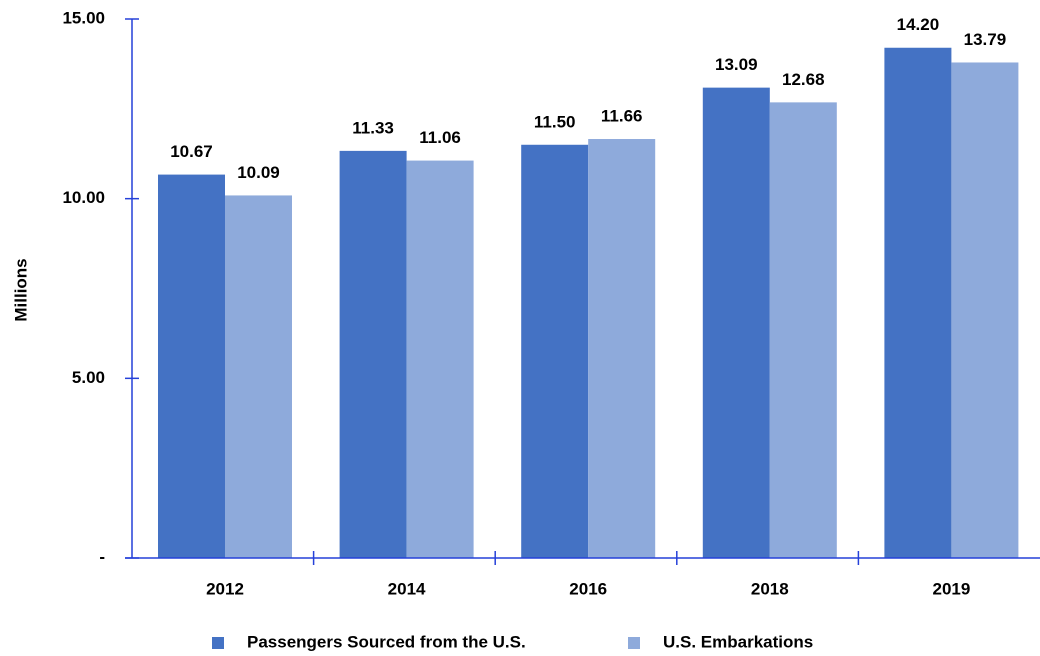 Image resolution: width=1040 pixels, height=656 pixels. I want to click on y-tick-label: 15.00, so click(83, 17).